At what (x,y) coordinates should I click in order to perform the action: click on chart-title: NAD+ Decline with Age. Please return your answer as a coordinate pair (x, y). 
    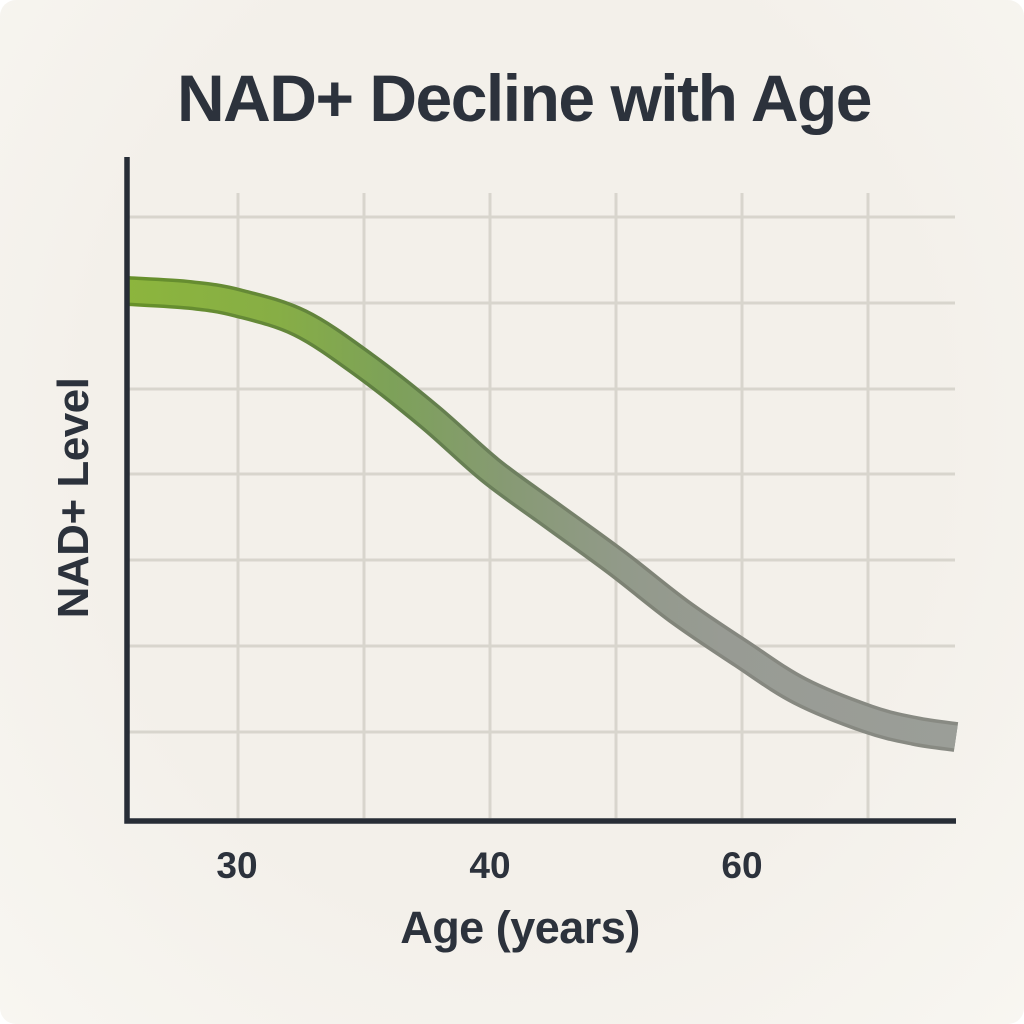
    Looking at the image, I should click on (524, 98).